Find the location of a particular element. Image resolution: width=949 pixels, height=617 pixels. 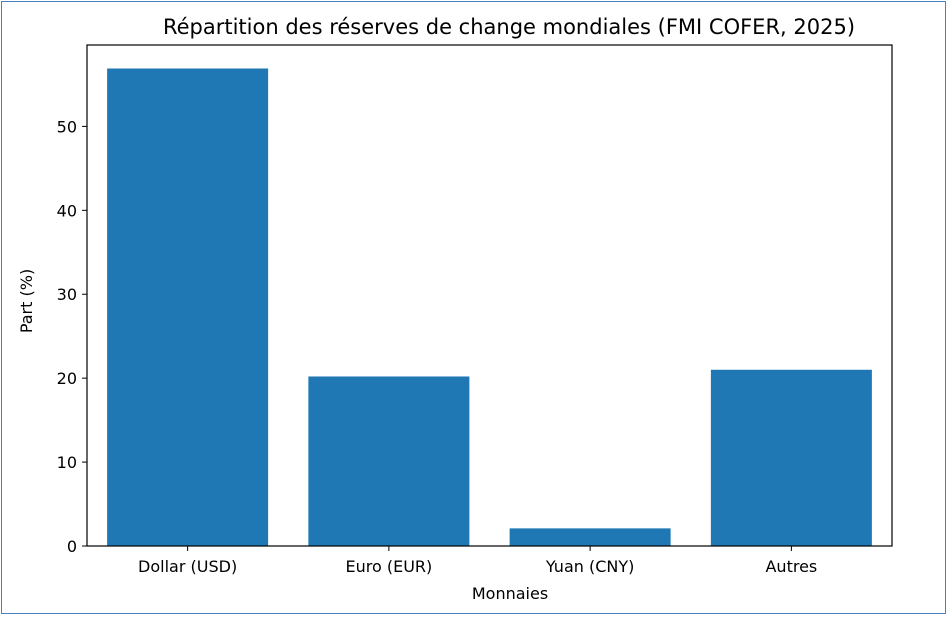

y-axis-label: Part (%) is located at coordinates (26, 301).